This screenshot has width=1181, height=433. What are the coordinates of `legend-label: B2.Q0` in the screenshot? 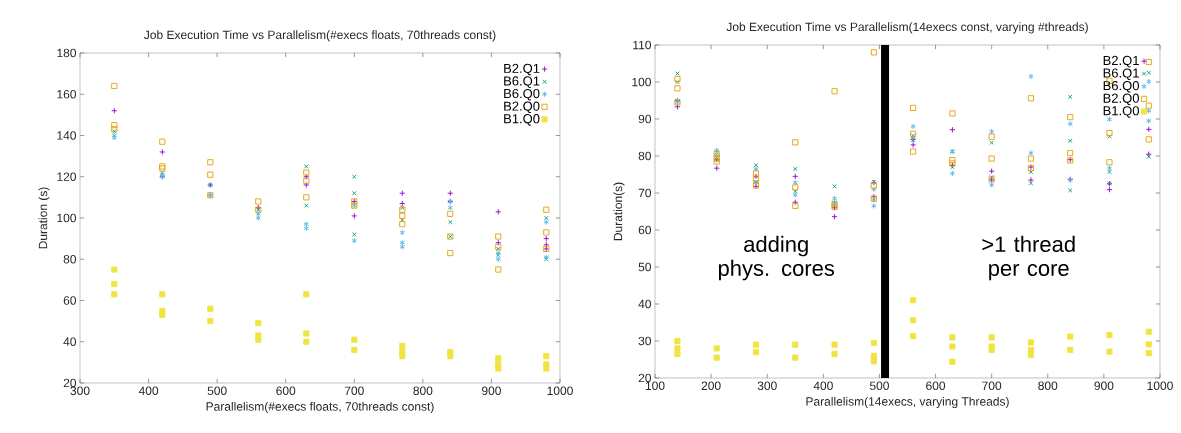 It's located at (1121, 99).